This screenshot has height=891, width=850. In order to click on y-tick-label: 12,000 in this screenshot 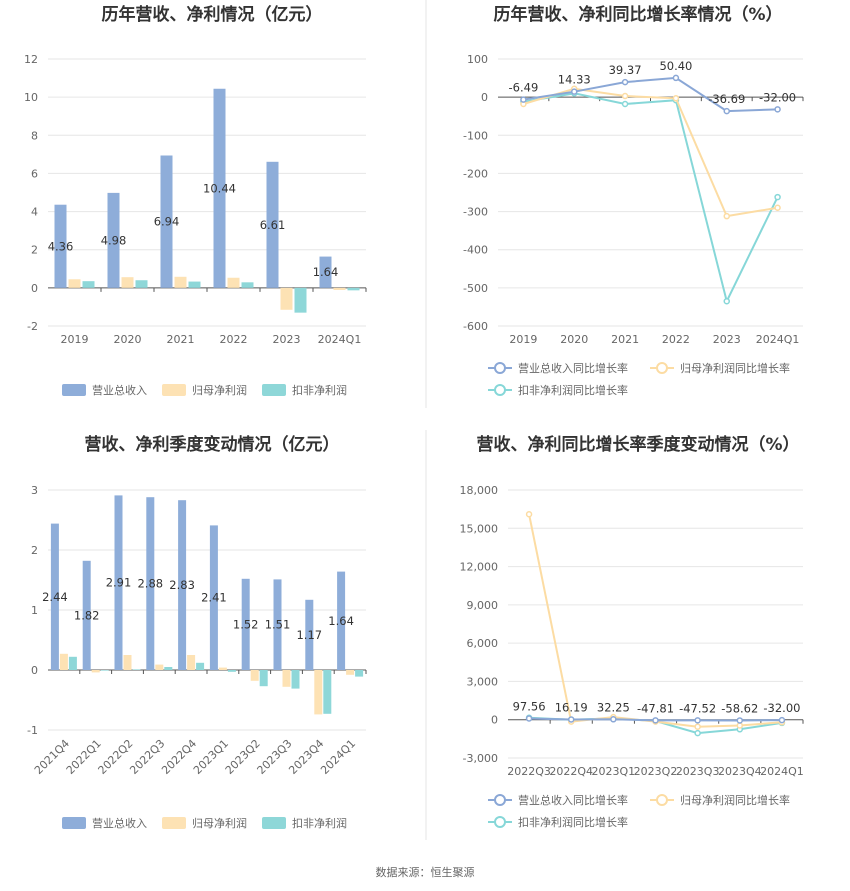, I will do `click(479, 567)`.